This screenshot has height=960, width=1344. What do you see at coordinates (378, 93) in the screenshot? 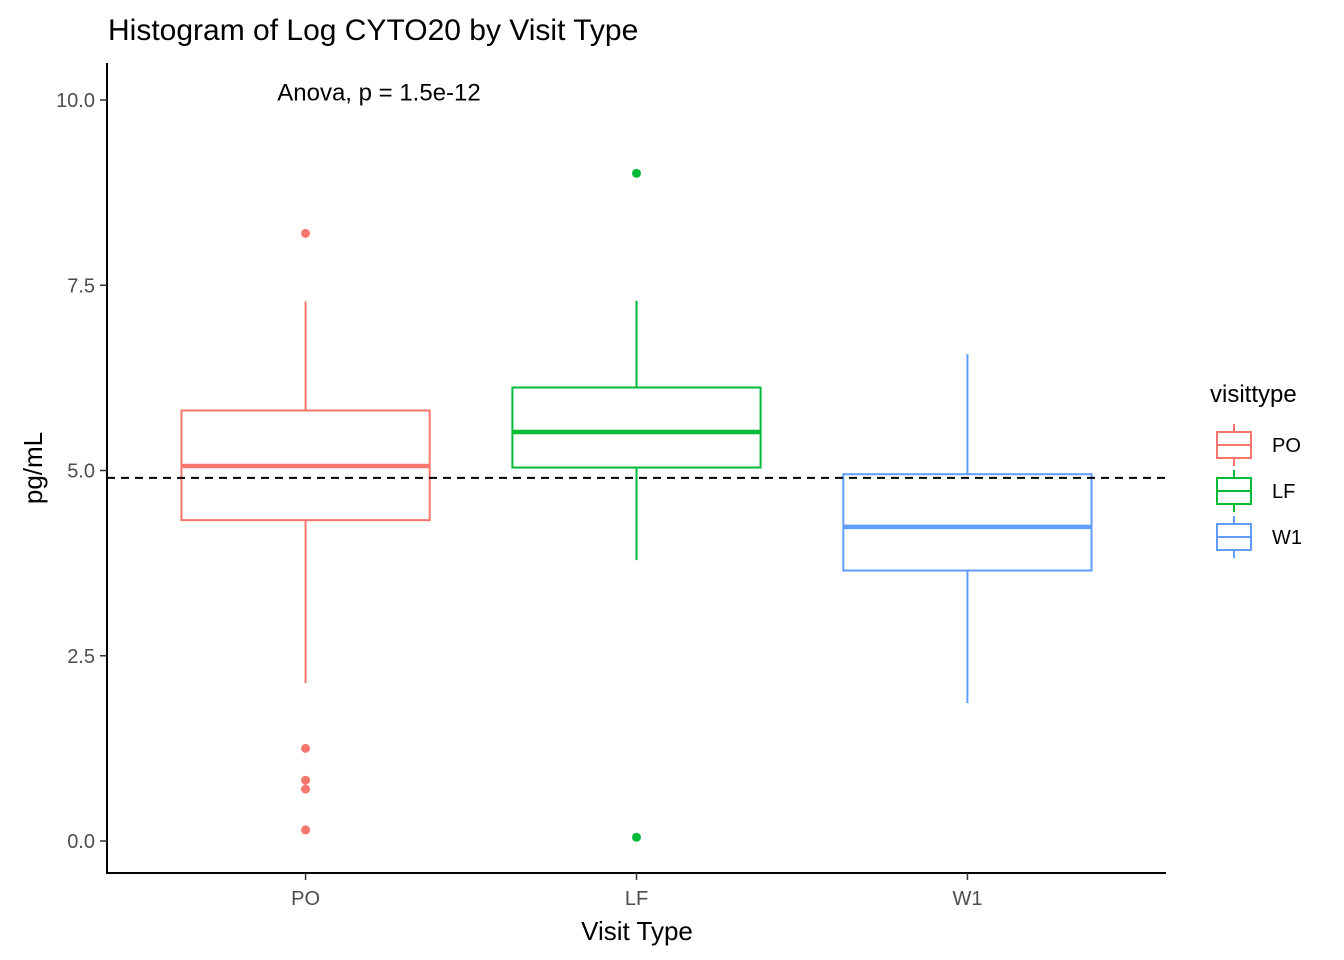
I see `anova-annotation: Anova, p = 1.5e-12` at bounding box center [378, 93].